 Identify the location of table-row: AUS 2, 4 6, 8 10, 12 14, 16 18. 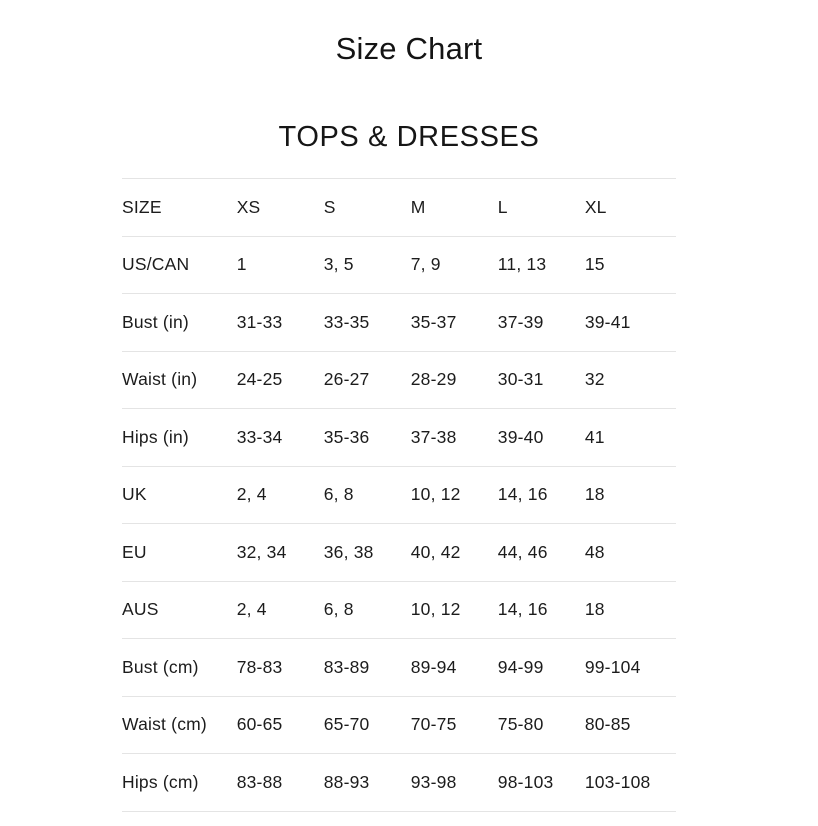
(399, 609).